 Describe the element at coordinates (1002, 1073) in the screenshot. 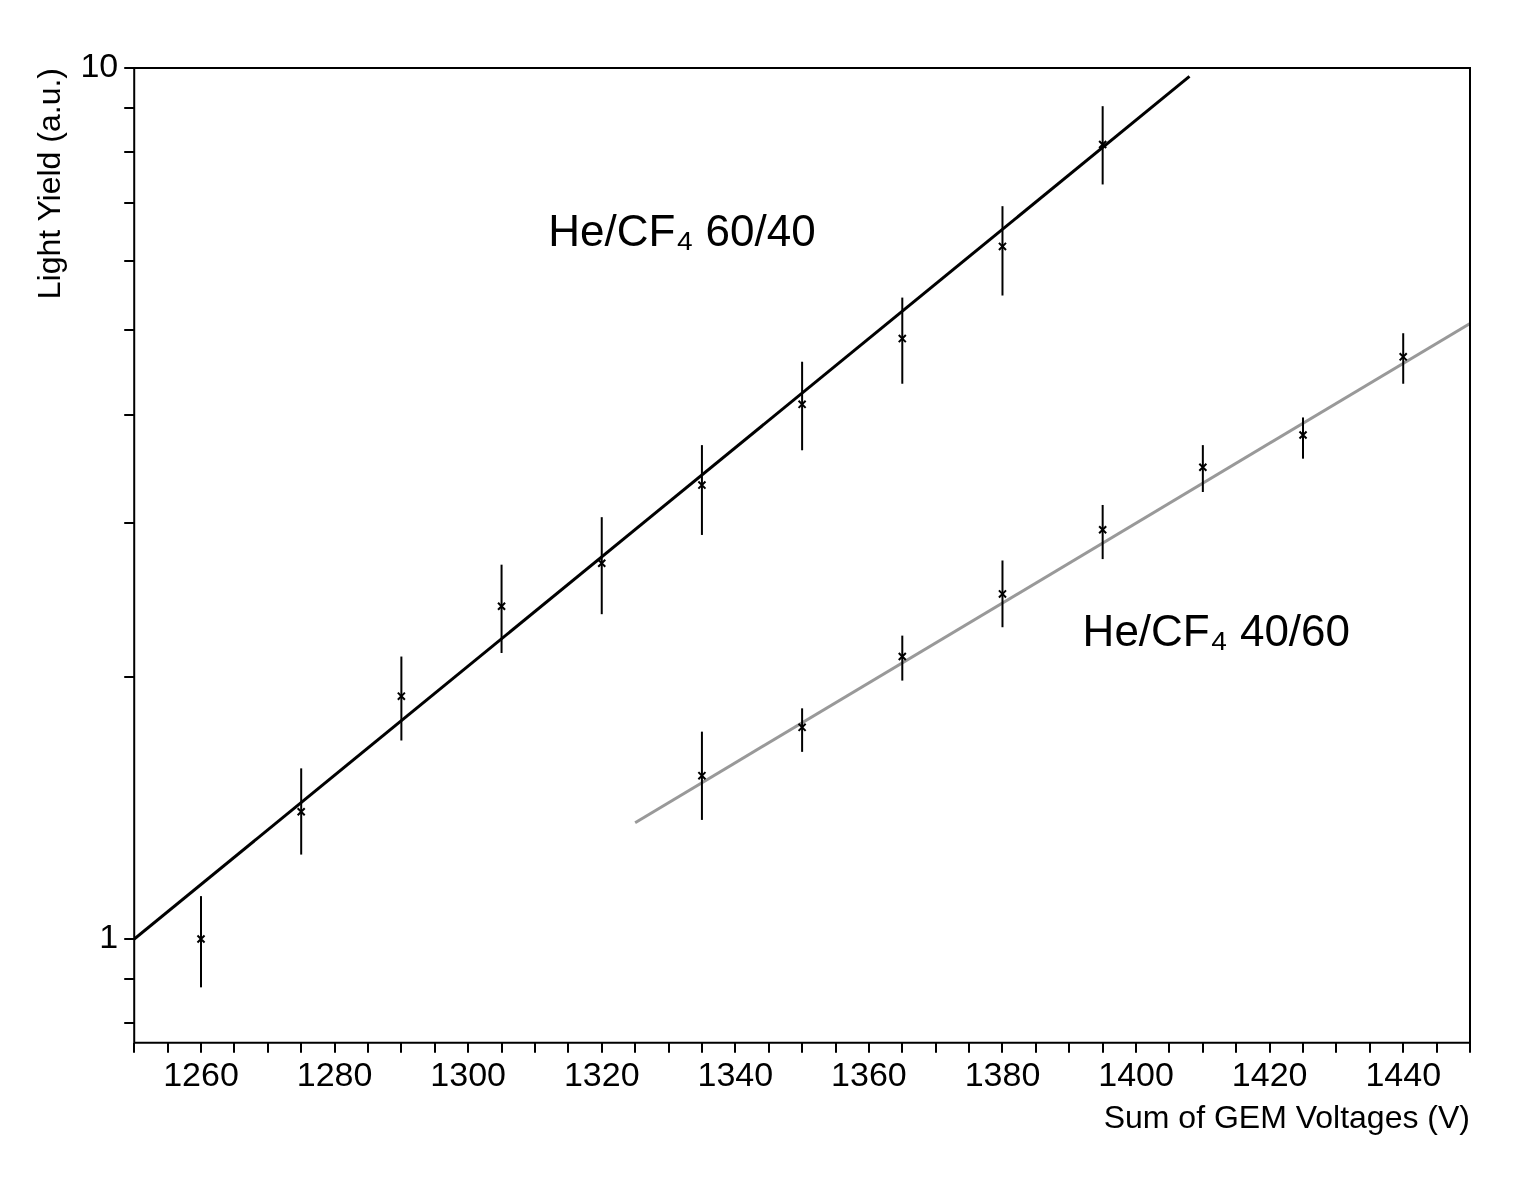

I see `x-tick-label: 1380` at that location.